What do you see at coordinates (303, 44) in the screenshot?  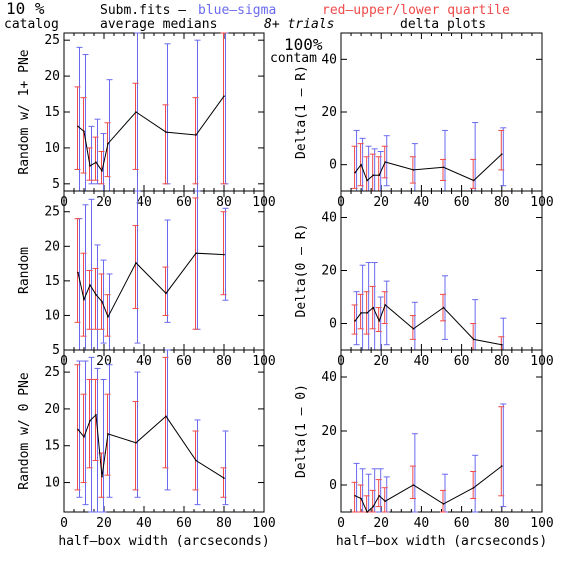 I see `contam-percent: 100%` at bounding box center [303, 44].